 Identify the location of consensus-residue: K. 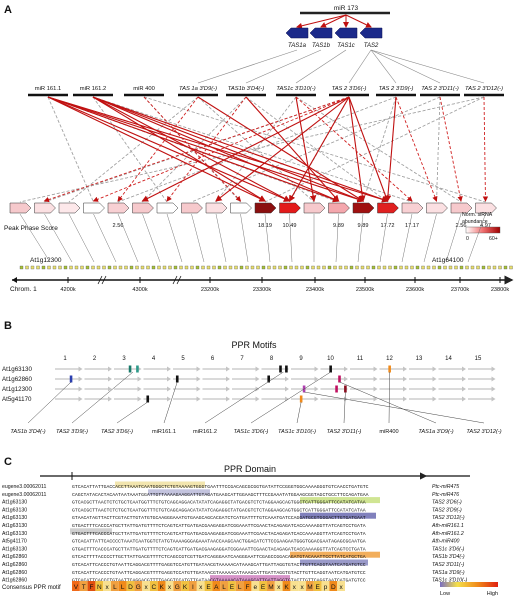
(286, 587).